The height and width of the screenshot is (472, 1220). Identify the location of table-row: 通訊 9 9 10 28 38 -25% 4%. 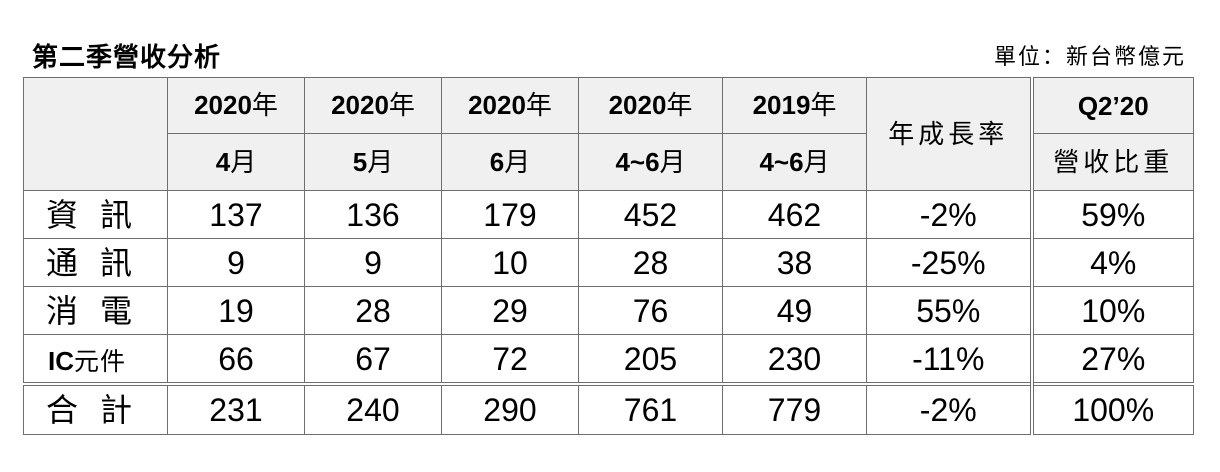
(608, 262).